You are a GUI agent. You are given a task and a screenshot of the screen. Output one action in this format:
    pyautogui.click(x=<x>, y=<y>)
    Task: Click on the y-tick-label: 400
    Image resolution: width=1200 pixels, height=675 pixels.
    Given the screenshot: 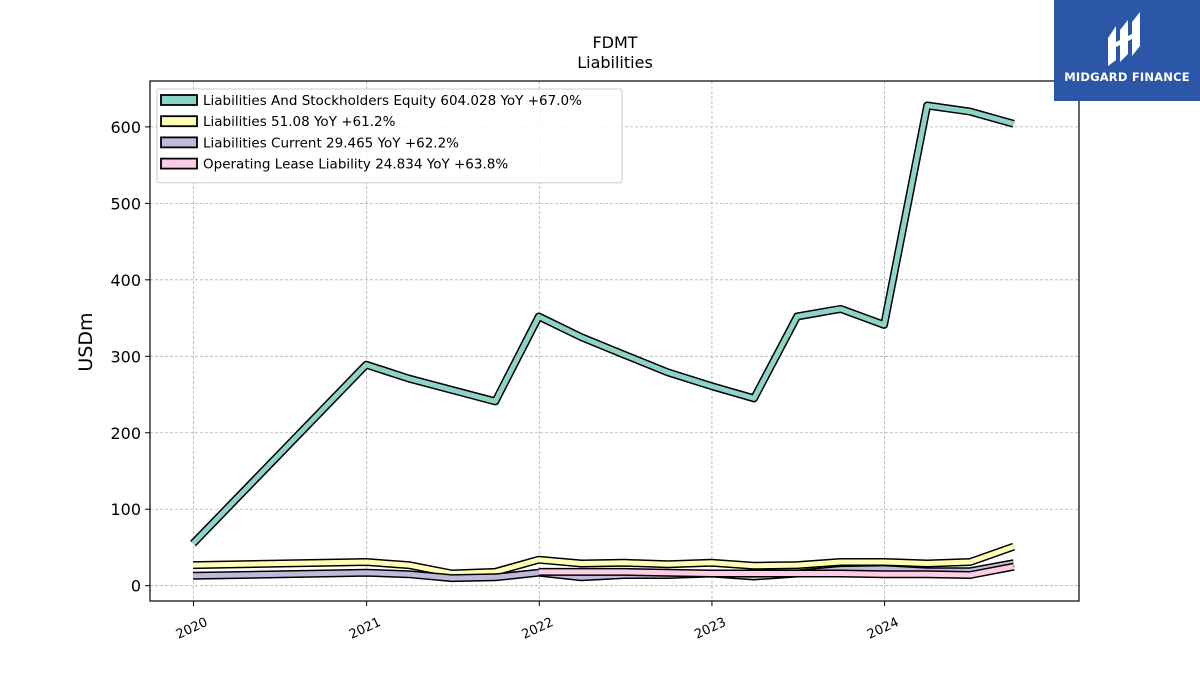 What is the action you would take?
    pyautogui.click(x=125, y=280)
    